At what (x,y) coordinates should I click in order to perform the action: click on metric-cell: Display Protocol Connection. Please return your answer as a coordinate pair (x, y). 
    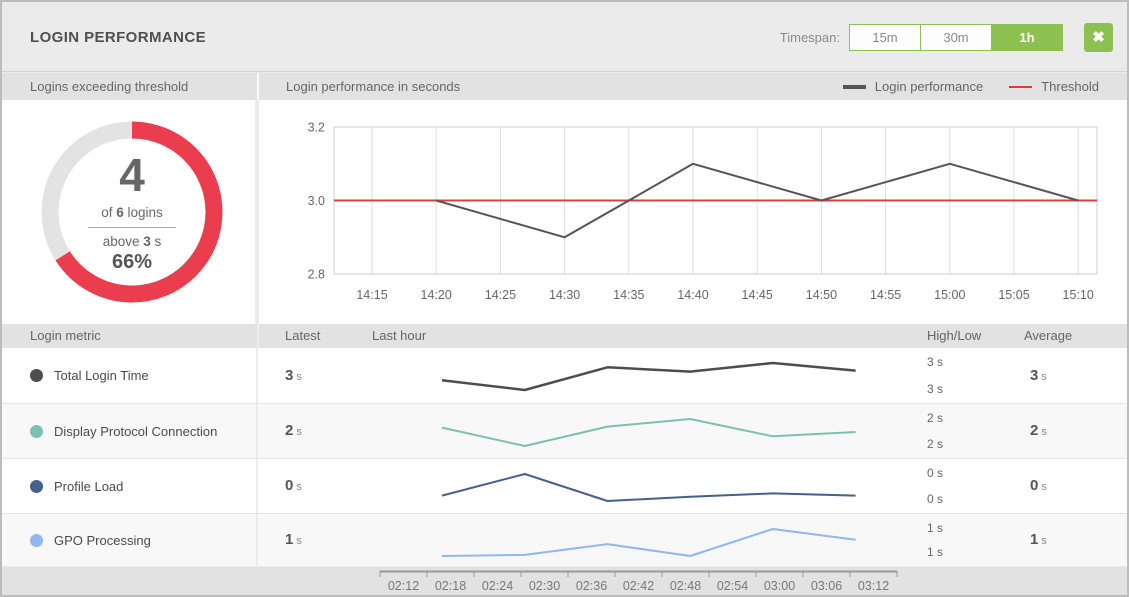
    Looking at the image, I should click on (130, 431).